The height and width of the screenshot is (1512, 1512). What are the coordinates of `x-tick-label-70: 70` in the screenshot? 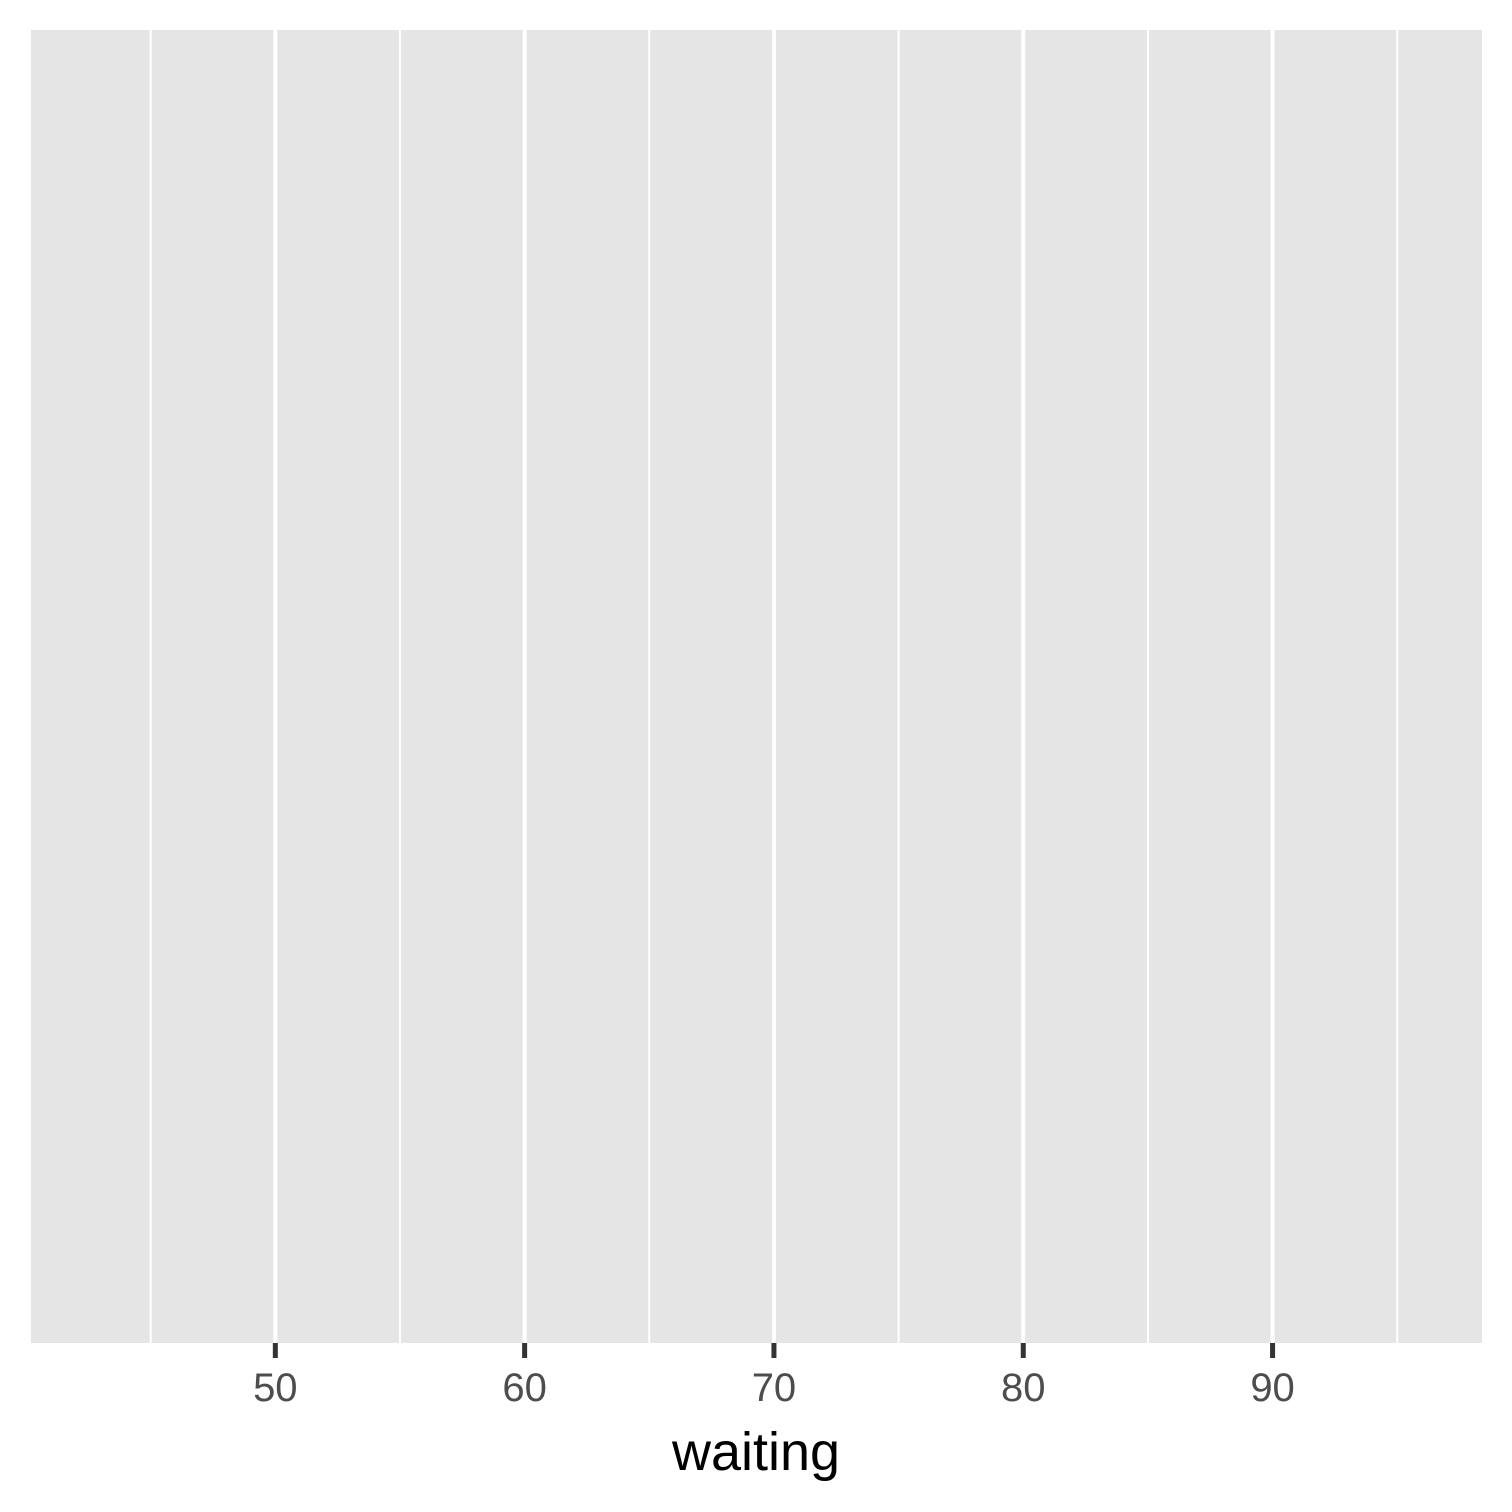 It's located at (774, 1388).